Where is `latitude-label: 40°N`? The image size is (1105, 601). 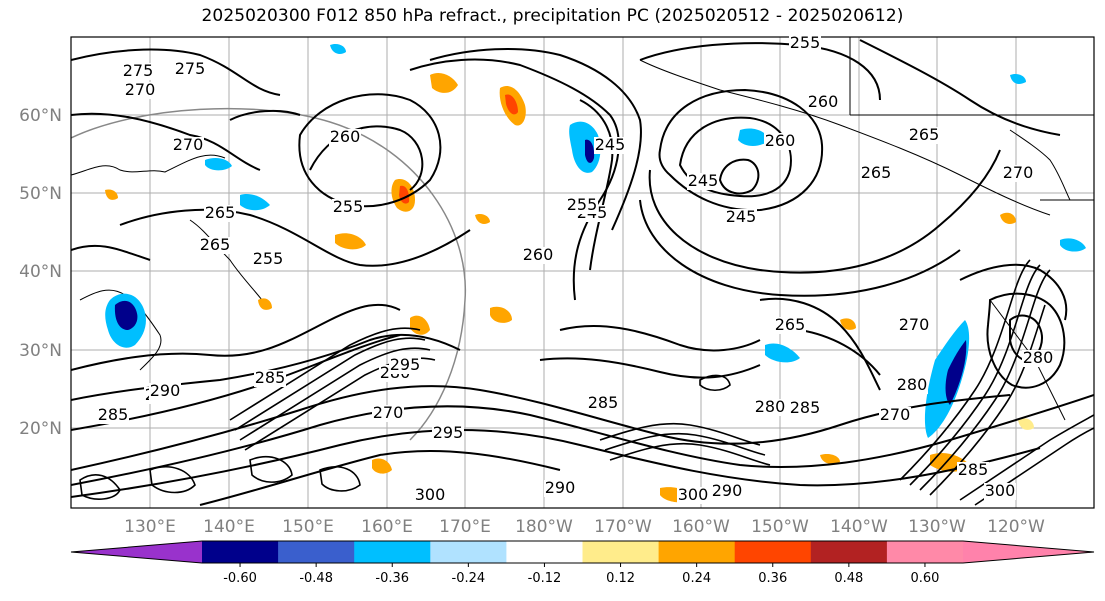
latitude-label: 40°N is located at coordinates (40, 272).